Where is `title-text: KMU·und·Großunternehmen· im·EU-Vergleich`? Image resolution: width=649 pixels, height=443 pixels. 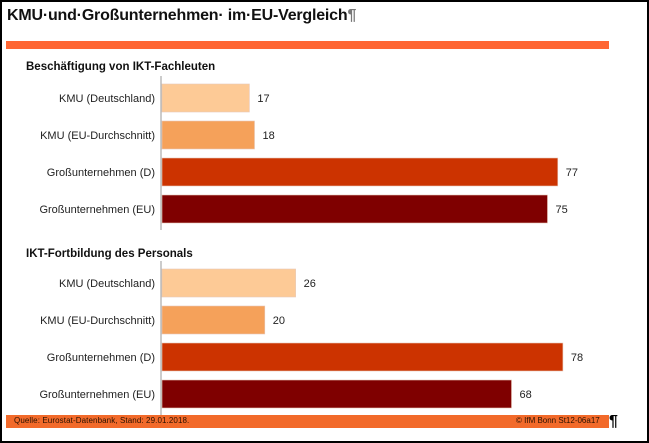 title-text: KMU·und·Großunternehmen· im·EU-Vergleich is located at coordinates (177, 15).